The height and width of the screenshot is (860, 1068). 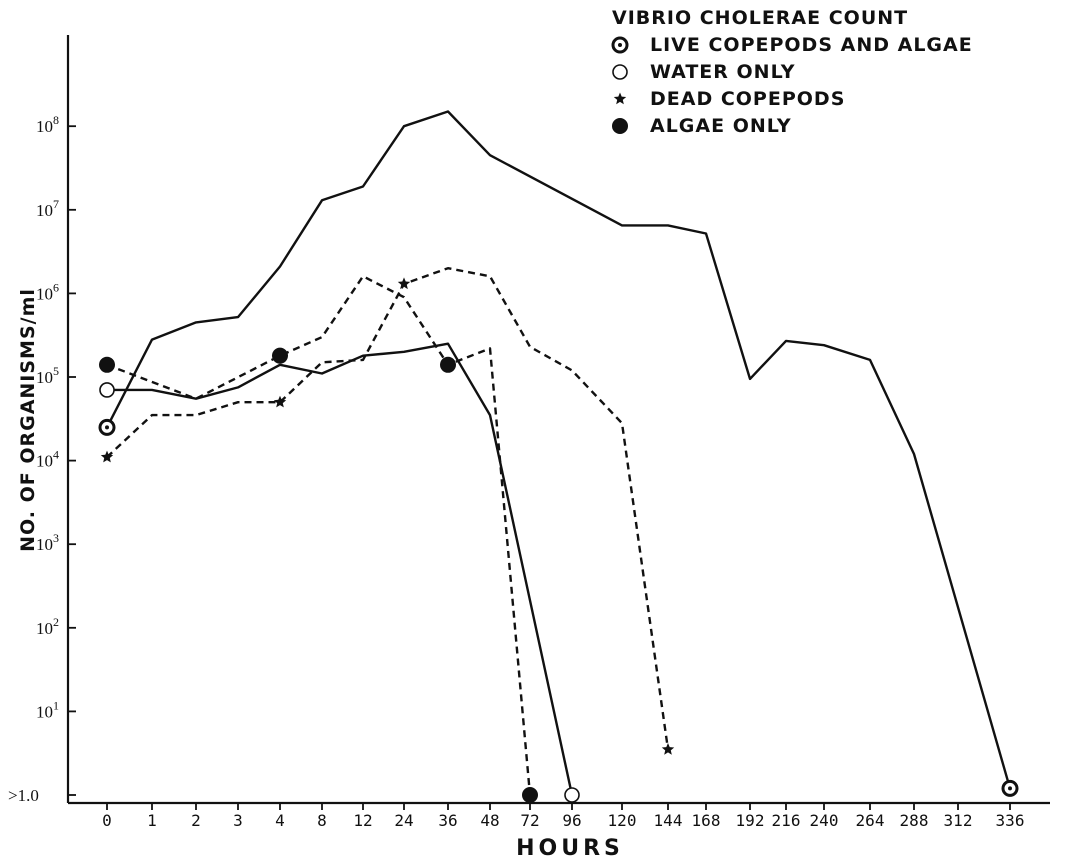 I want to click on x-tick-label: 3, so click(x=238, y=820).